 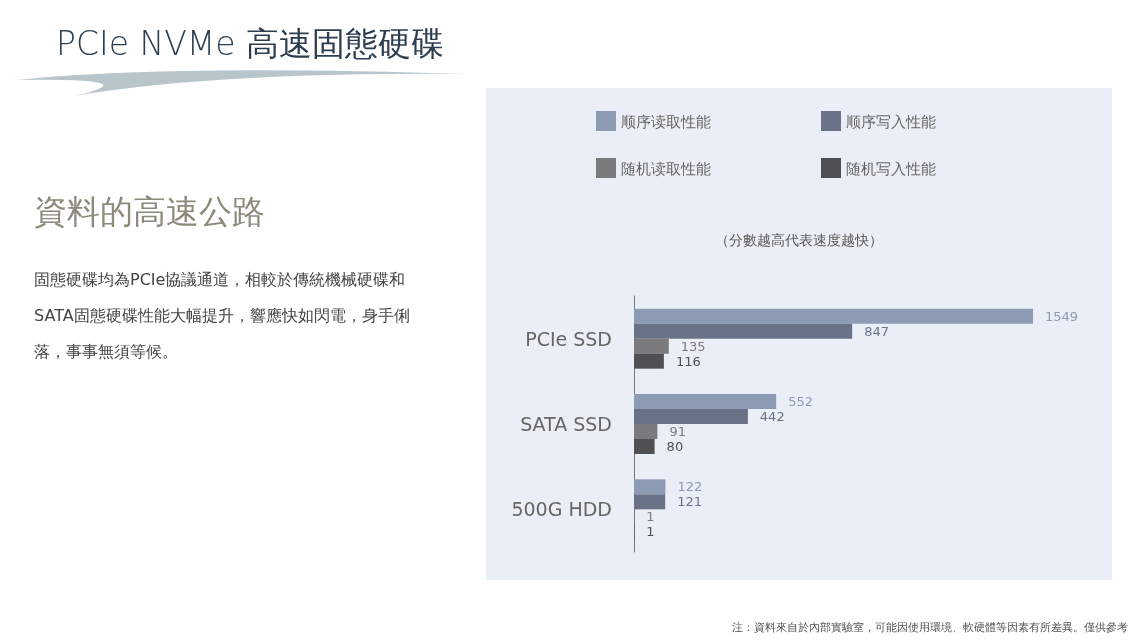 What do you see at coordinates (222, 316) in the screenshot?
I see `text: 固態硬碟均為PCIe協議通道，相較於傳統機械硬碟和SATA固態硬碟性能大幅提升，響應快如閃電，身手俐落，事事無須等候。` at bounding box center [222, 316].